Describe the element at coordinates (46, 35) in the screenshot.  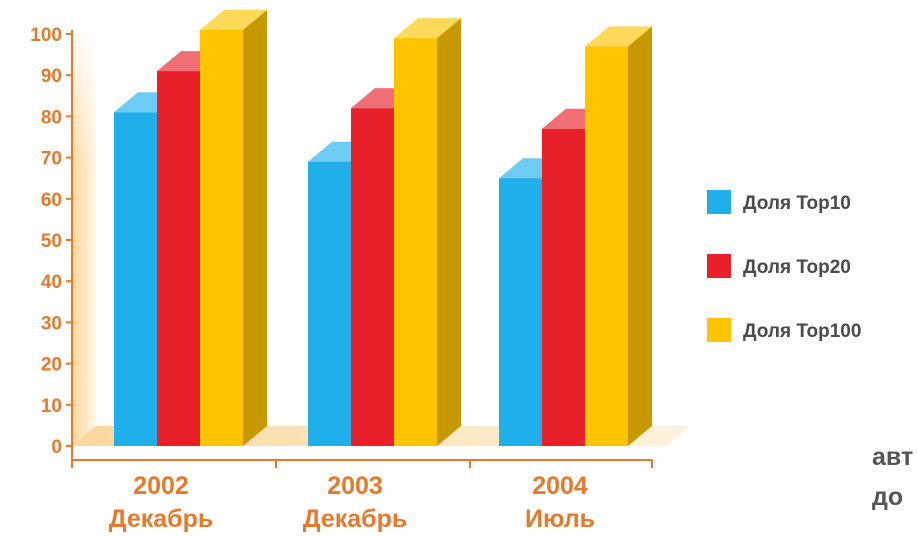
I see `y-tick-label: 100` at that location.